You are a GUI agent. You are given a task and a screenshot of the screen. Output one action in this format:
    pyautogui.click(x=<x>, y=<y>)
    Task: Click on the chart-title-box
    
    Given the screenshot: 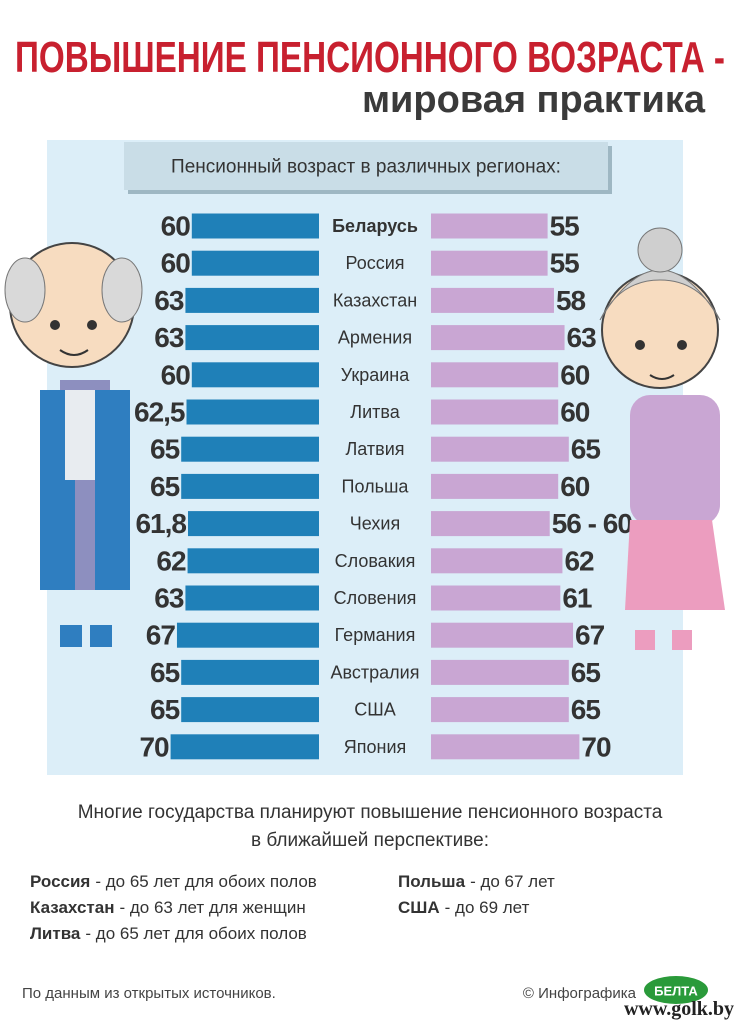 What is the action you would take?
    pyautogui.click(x=366, y=166)
    